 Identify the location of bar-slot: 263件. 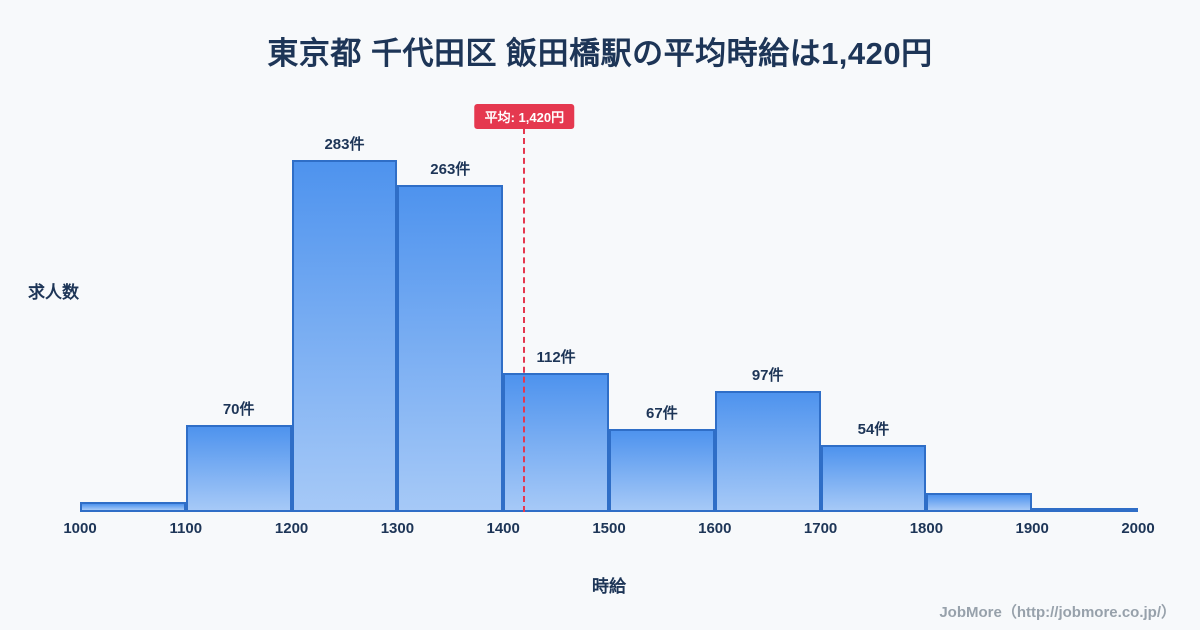
(450, 321).